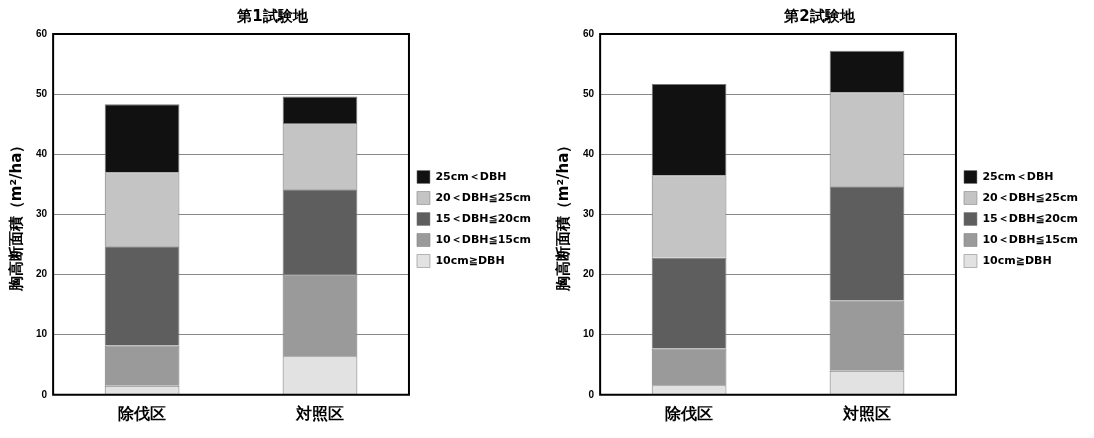 Image resolution: width=1094 pixels, height=438 pixels. Describe the element at coordinates (272, 15) in the screenshot. I see `chart-title: 第1試験地` at that location.